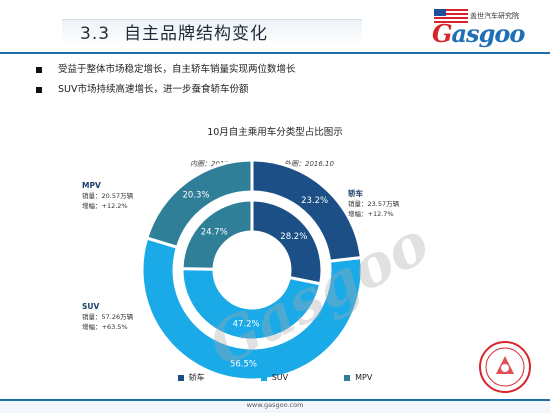 The image size is (550, 413). I want to click on chart-legend: 轿车 SUV MPV, so click(275, 377).